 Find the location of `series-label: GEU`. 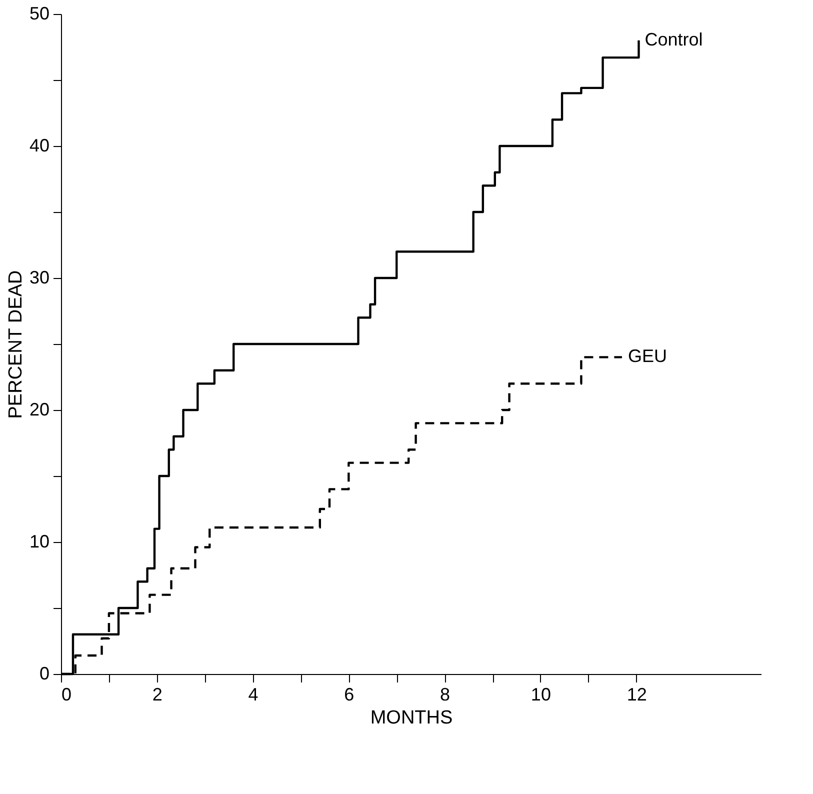

series-label: GEU is located at coordinates (647, 356).